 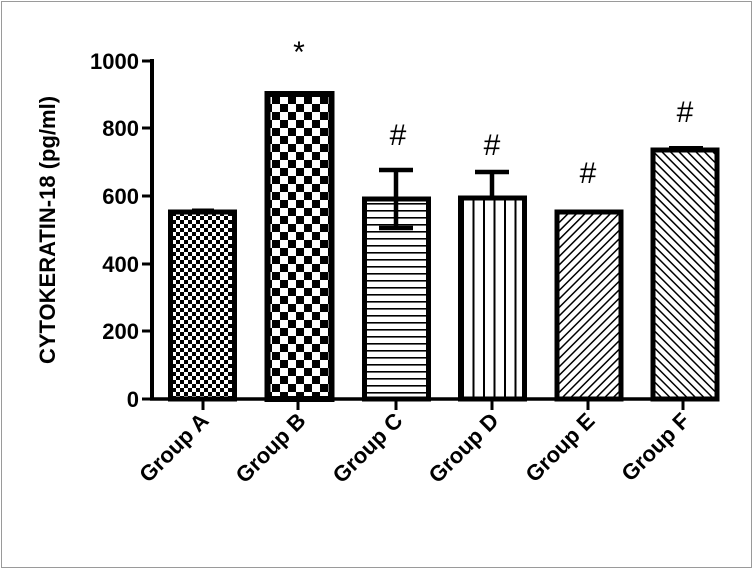 I want to click on bar-group-f: #, so click(x=685, y=249).